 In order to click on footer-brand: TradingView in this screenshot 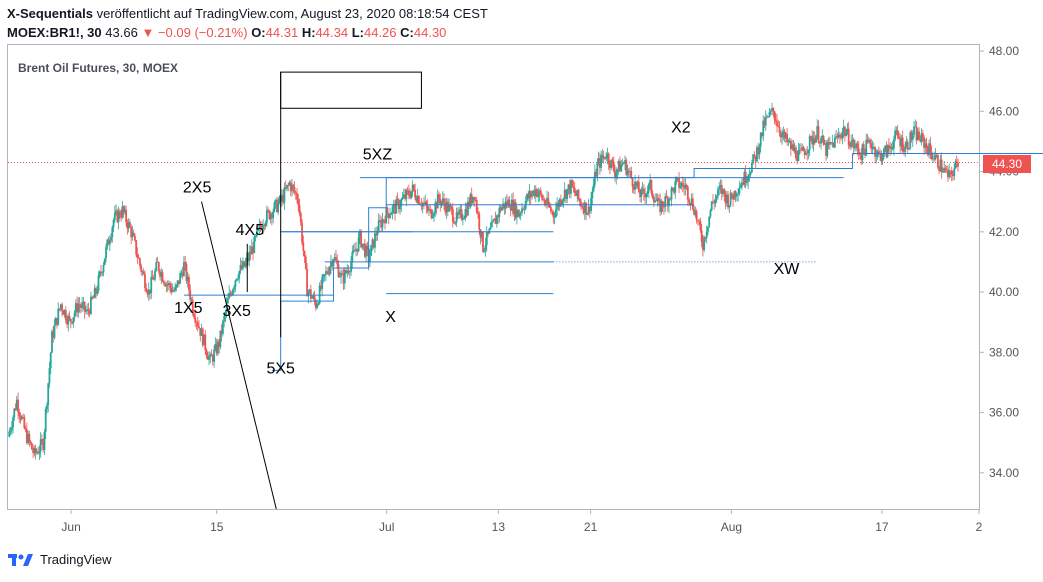, I will do `click(76, 559)`.